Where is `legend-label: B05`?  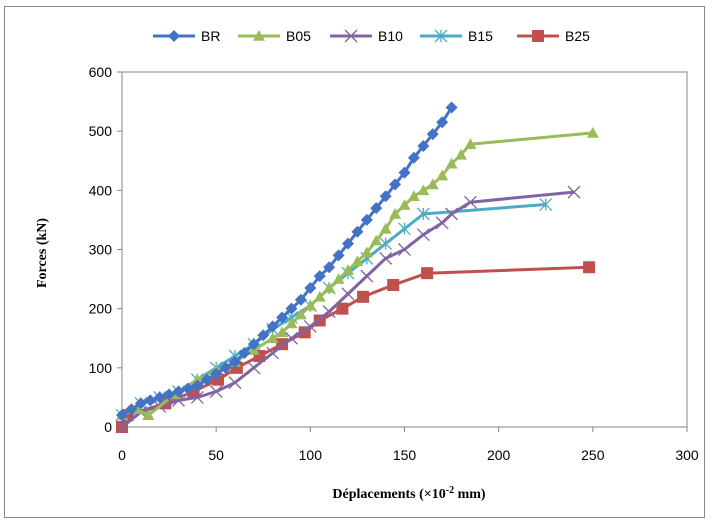 legend-label: B05 is located at coordinates (298, 36).